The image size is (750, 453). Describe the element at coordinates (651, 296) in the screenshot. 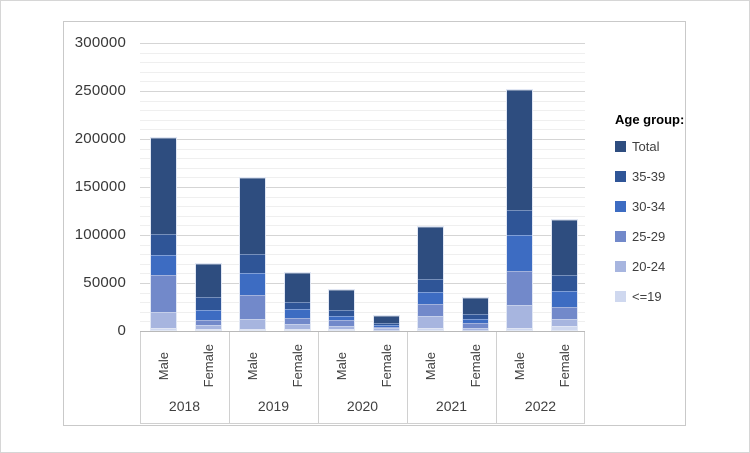

I see `legend-item-le-19: <=19` at that location.